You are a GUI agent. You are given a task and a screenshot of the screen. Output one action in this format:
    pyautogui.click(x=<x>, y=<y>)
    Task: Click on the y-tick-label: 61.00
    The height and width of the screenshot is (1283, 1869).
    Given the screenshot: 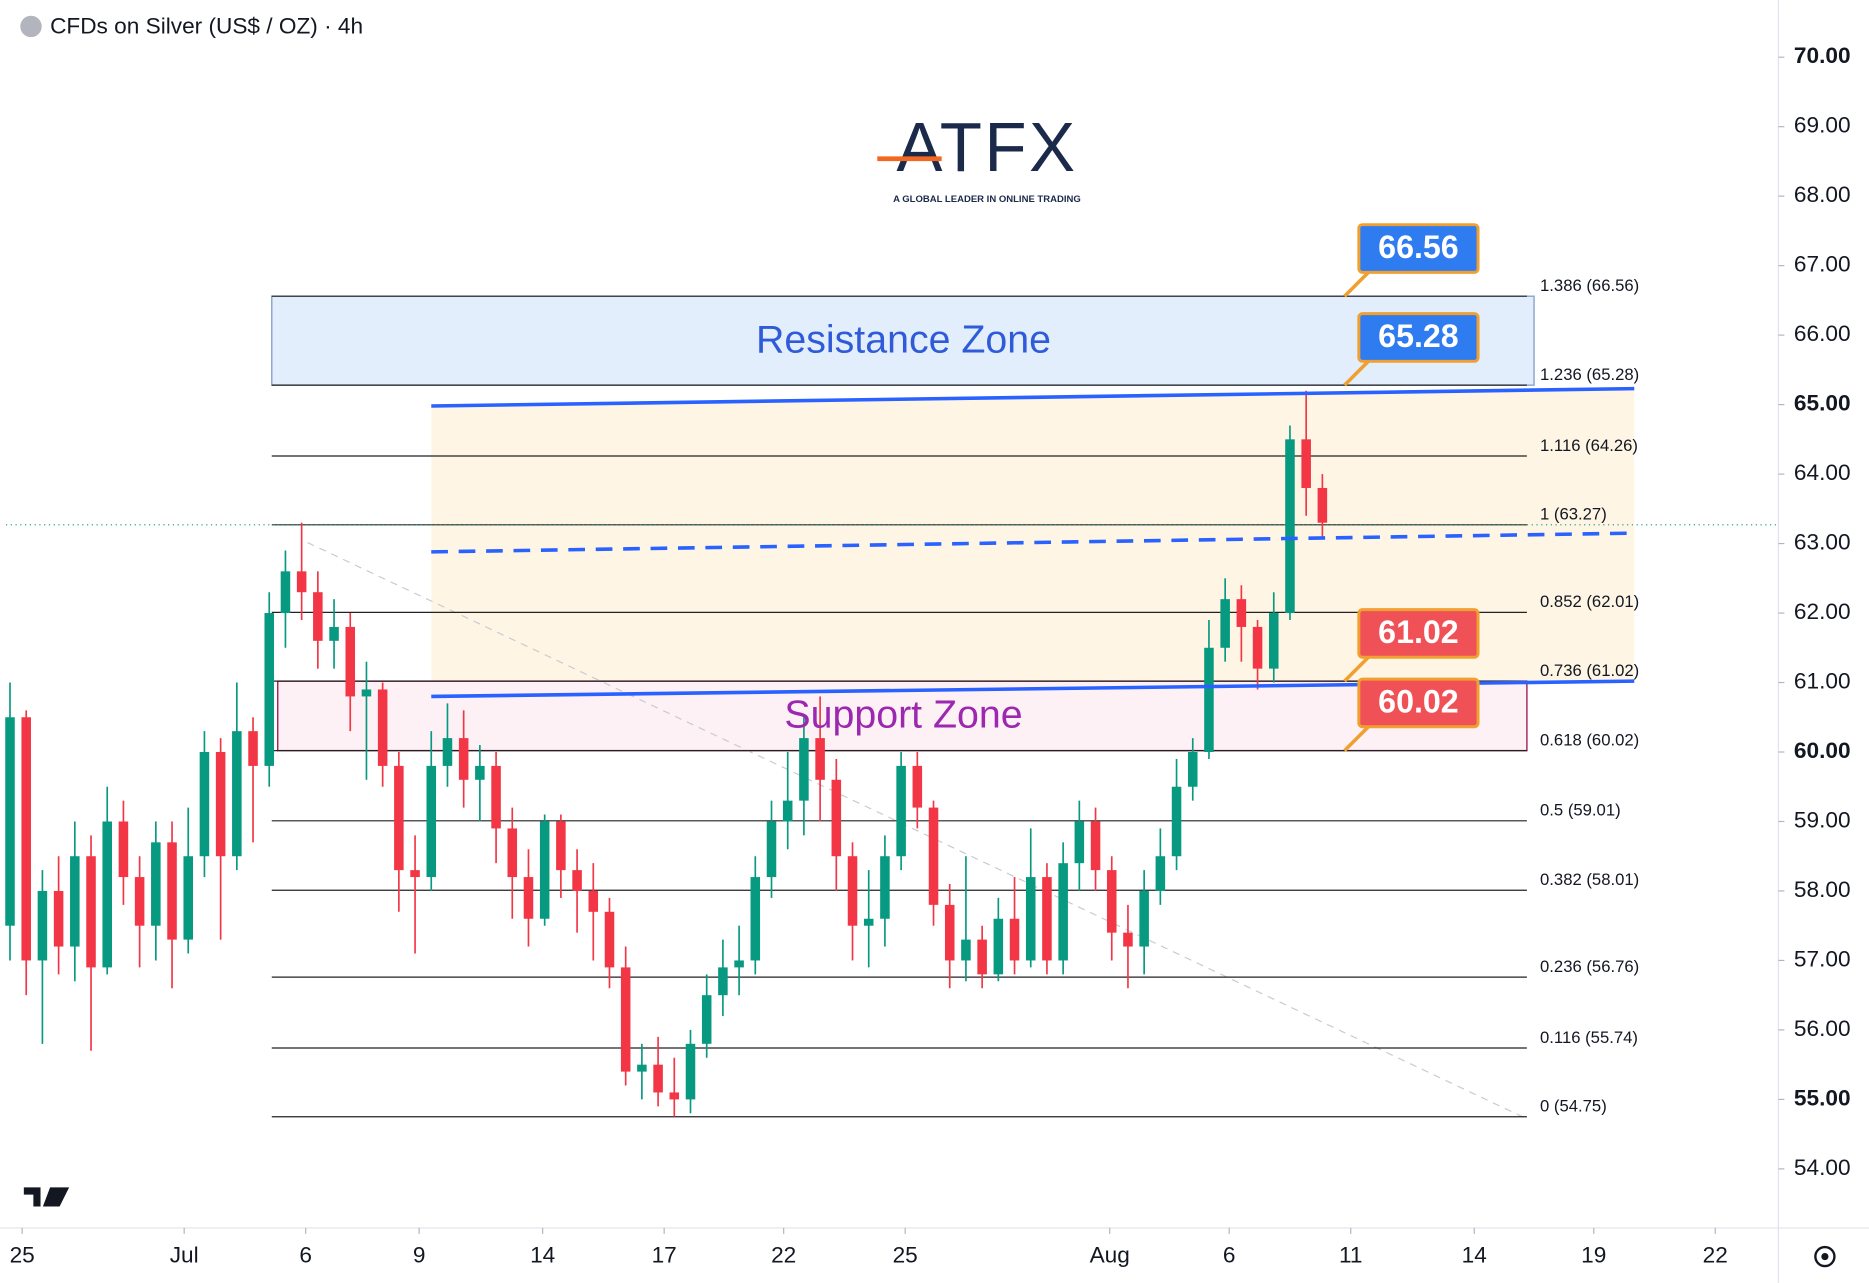 What is the action you would take?
    pyautogui.click(x=1822, y=681)
    